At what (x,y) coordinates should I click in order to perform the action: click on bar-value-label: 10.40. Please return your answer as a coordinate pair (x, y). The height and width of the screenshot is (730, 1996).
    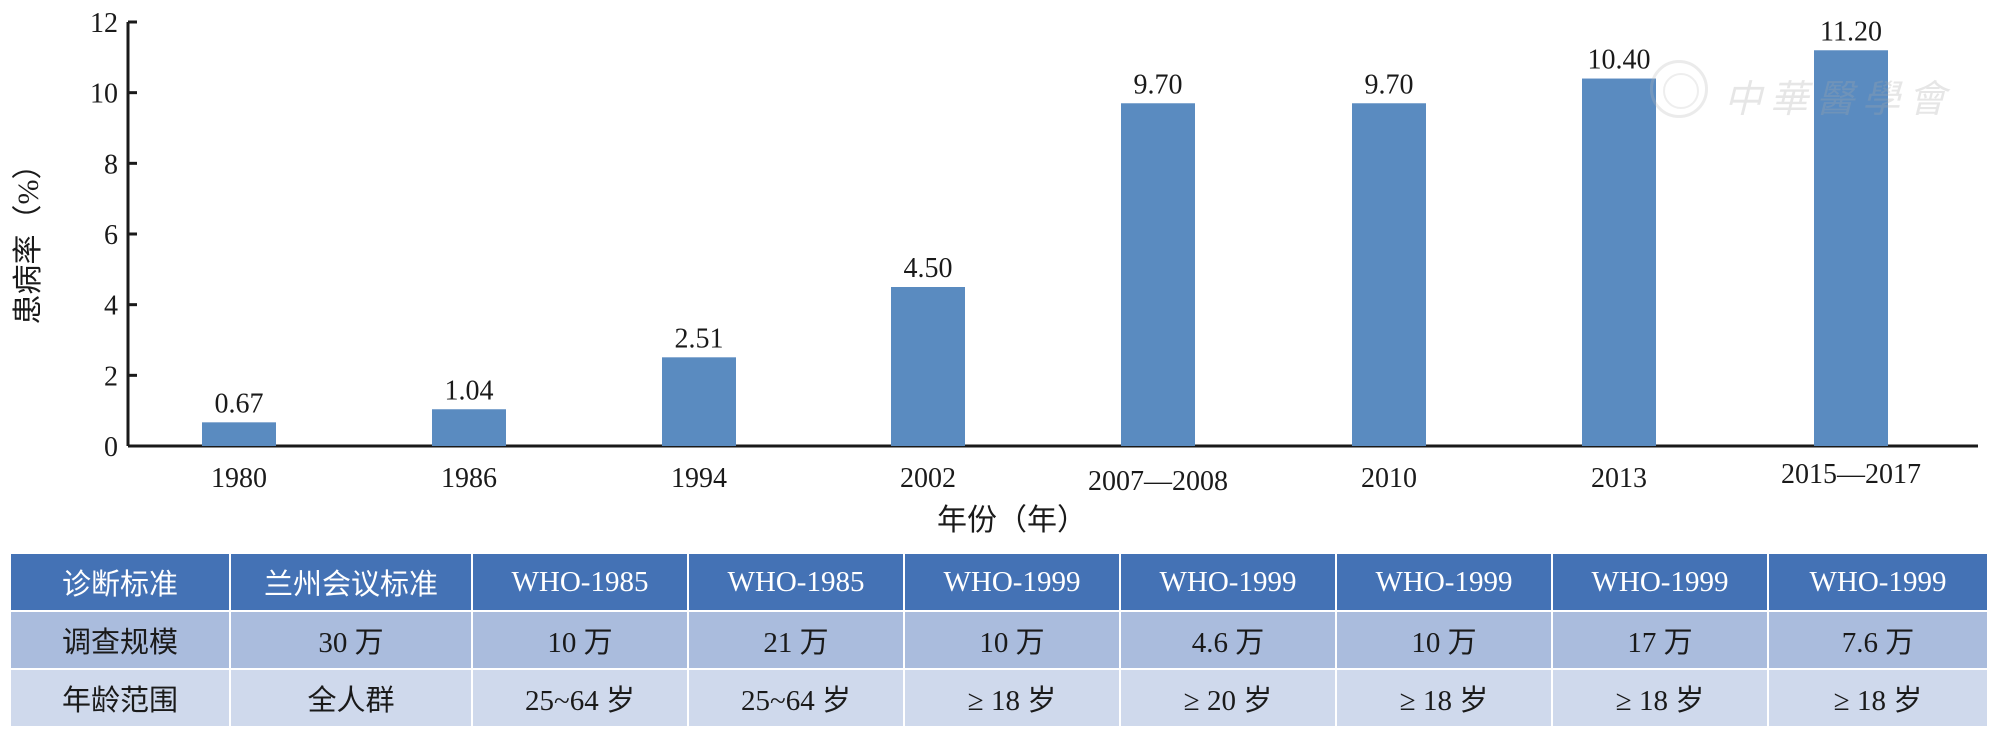
    Looking at the image, I should click on (1619, 60).